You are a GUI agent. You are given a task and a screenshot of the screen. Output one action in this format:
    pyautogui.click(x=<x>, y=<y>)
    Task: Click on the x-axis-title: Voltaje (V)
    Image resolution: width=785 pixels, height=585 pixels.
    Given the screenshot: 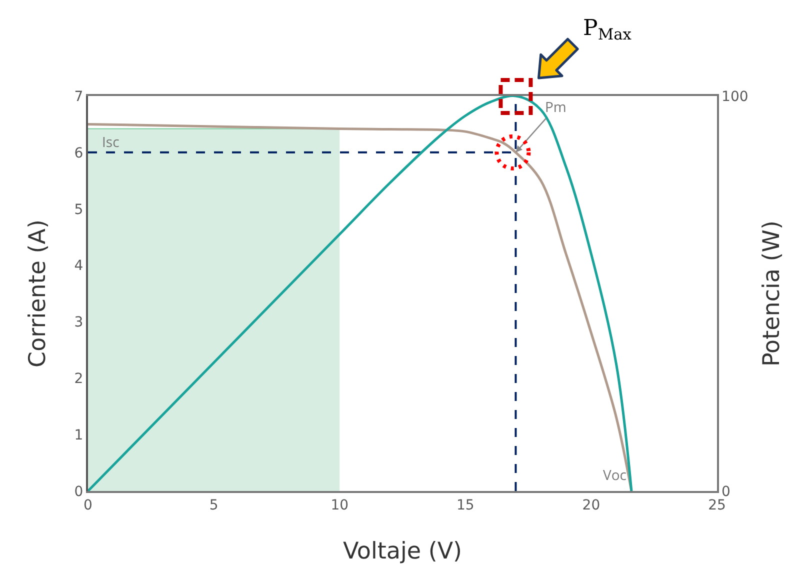 What is the action you would take?
    pyautogui.click(x=402, y=551)
    